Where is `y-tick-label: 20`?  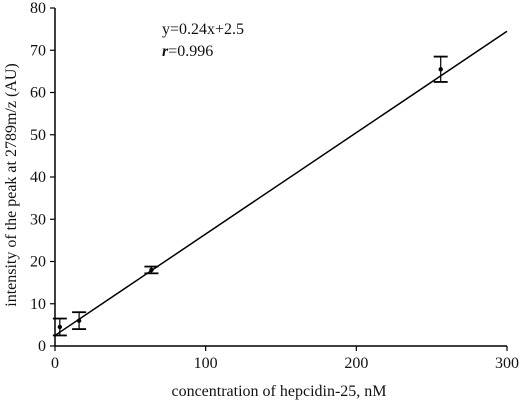 y-tick-label: 20 is located at coordinates (38, 262).